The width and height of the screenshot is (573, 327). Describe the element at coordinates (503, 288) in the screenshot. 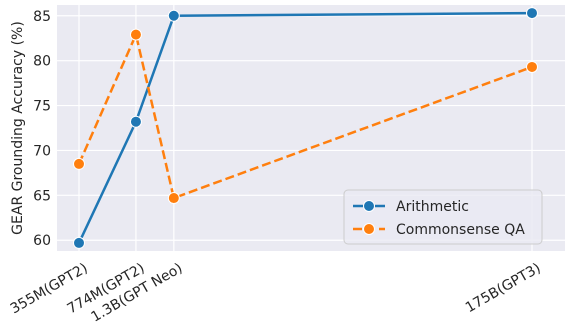

I see `x-tick-label: 175B(GPT3)` at that location.